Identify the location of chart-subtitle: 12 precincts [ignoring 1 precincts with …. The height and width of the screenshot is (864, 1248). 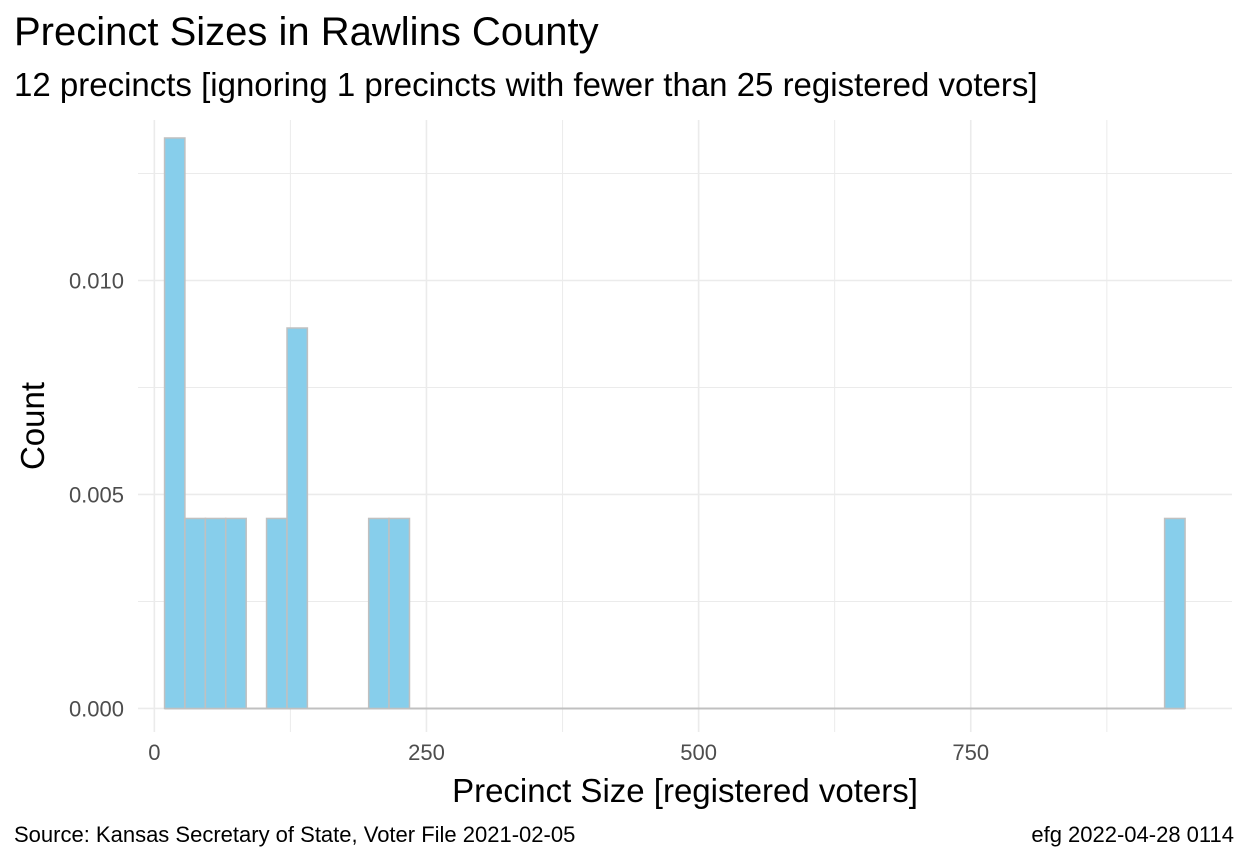
(526, 84).